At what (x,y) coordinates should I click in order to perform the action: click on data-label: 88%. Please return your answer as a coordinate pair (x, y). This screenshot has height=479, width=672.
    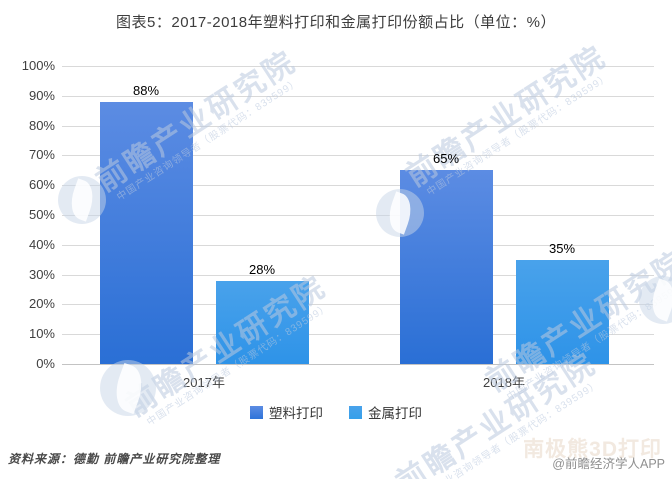
    Looking at the image, I should click on (146, 90).